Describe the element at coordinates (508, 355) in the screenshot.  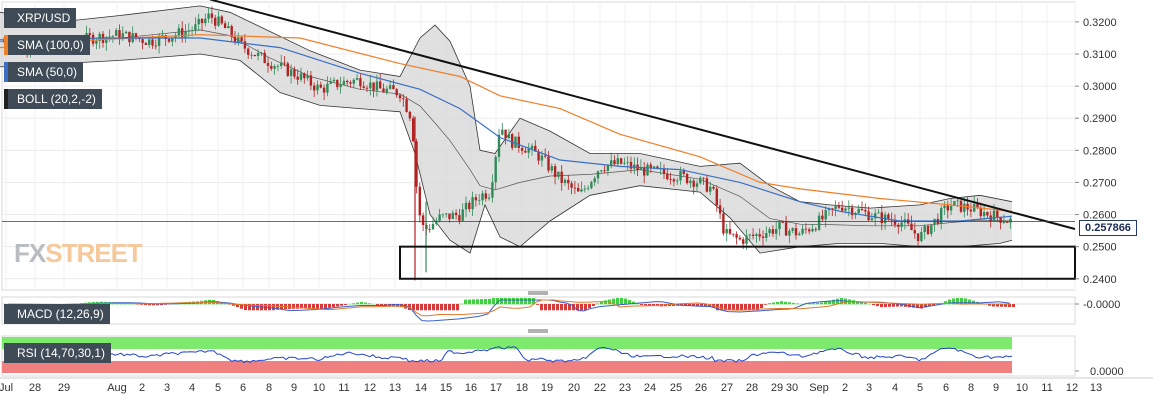
I see `rsi-line` at that location.